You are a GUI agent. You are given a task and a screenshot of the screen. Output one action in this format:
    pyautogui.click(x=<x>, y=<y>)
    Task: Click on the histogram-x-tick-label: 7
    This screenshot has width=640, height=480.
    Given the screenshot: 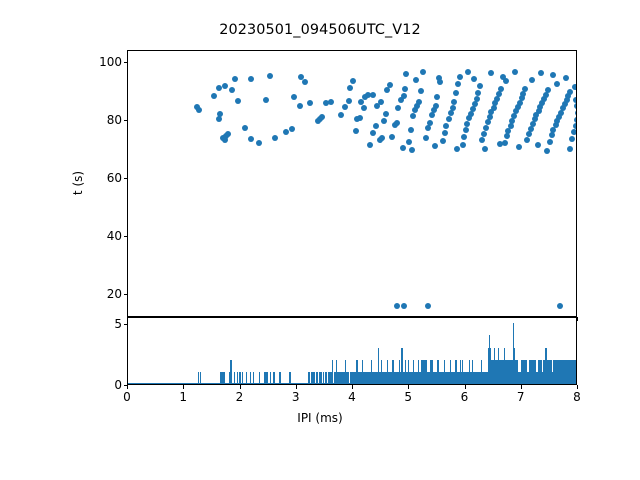 What is the action you would take?
    pyautogui.click(x=520, y=397)
    